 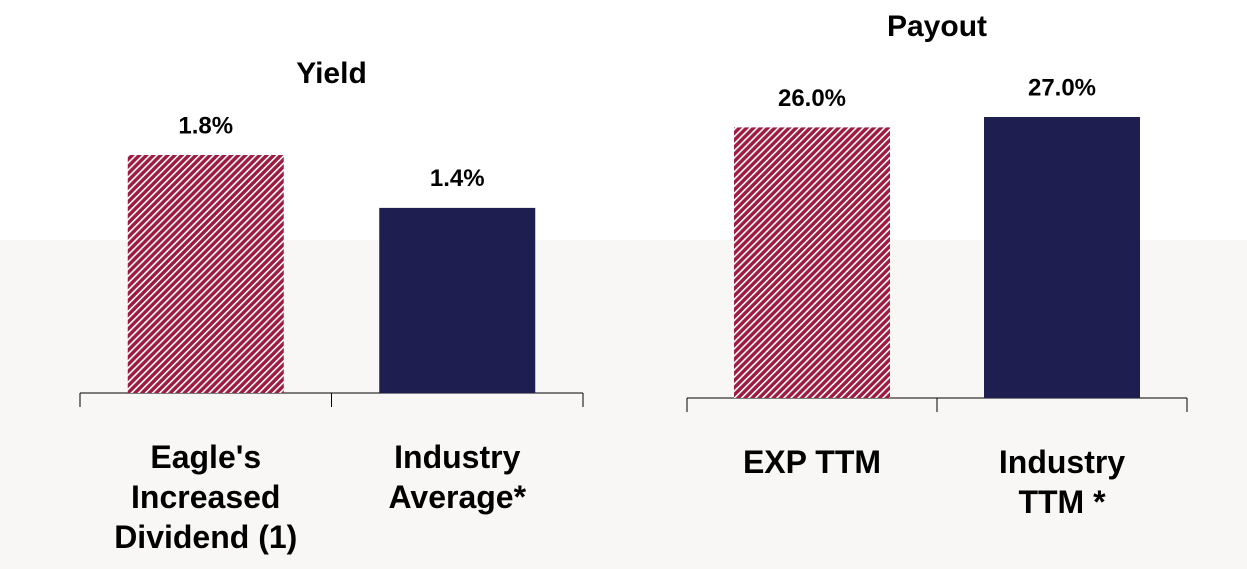 I want to click on value-label: 27.0%, so click(x=1062, y=87).